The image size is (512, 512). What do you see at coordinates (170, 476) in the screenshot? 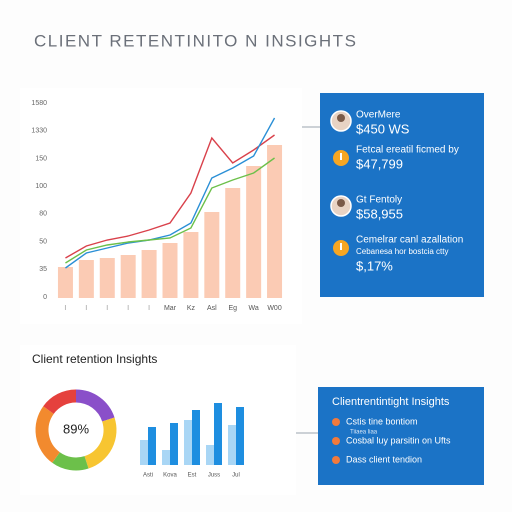
I see `x-tick-label: Kova` at bounding box center [170, 476].